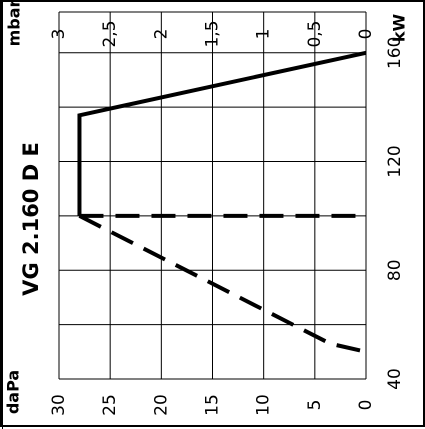 The image size is (425, 429). What do you see at coordinates (395, 161) in the screenshot?
I see `x-tick-label: 120` at bounding box center [395, 161].